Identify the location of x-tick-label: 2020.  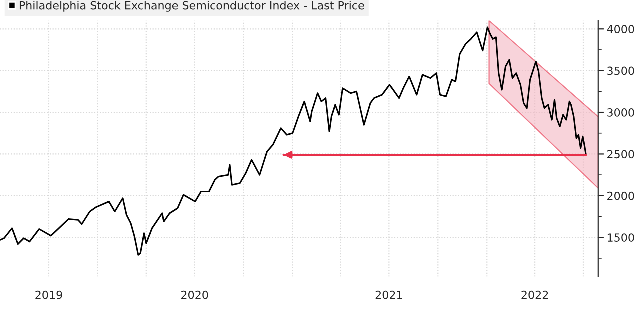
(195, 295).